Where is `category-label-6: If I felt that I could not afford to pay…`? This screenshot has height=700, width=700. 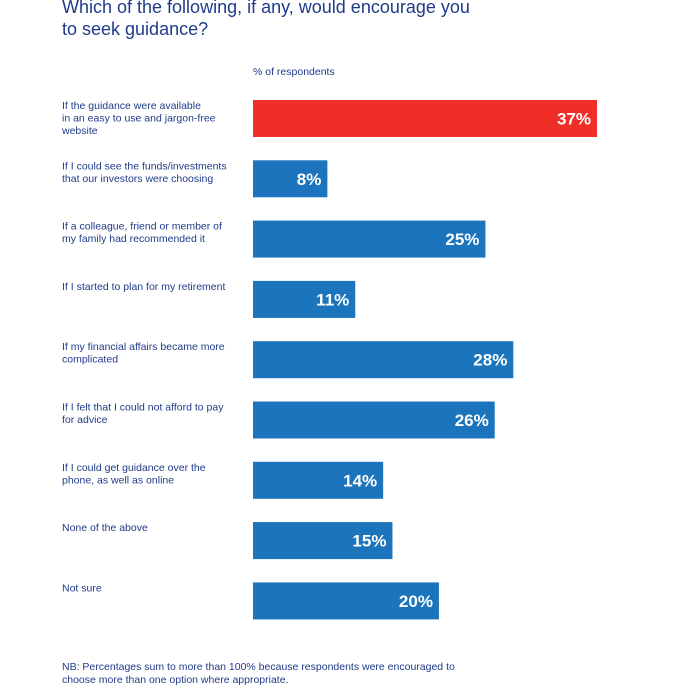
category-label-6: If I felt that I could not afford to pay… is located at coordinates (143, 414).